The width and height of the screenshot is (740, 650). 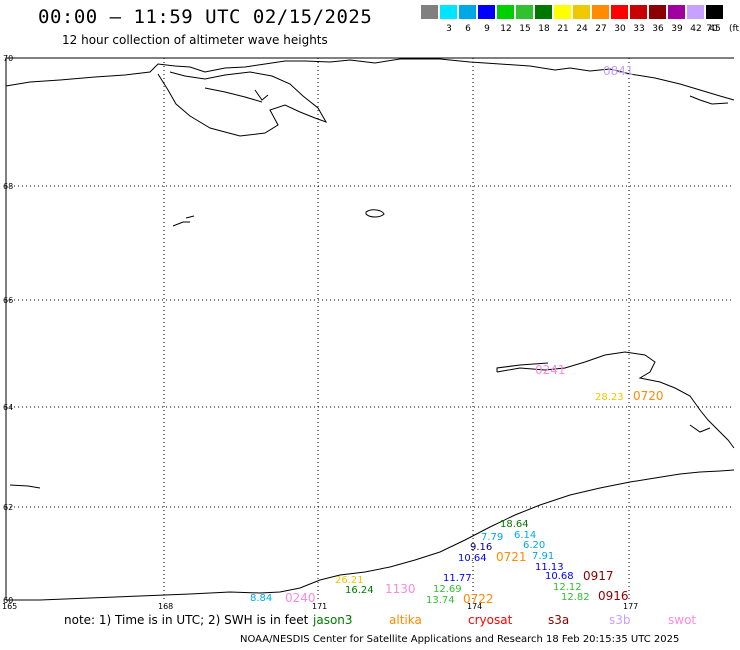 I want to click on wave-height-label: 1130, so click(x=400, y=589).